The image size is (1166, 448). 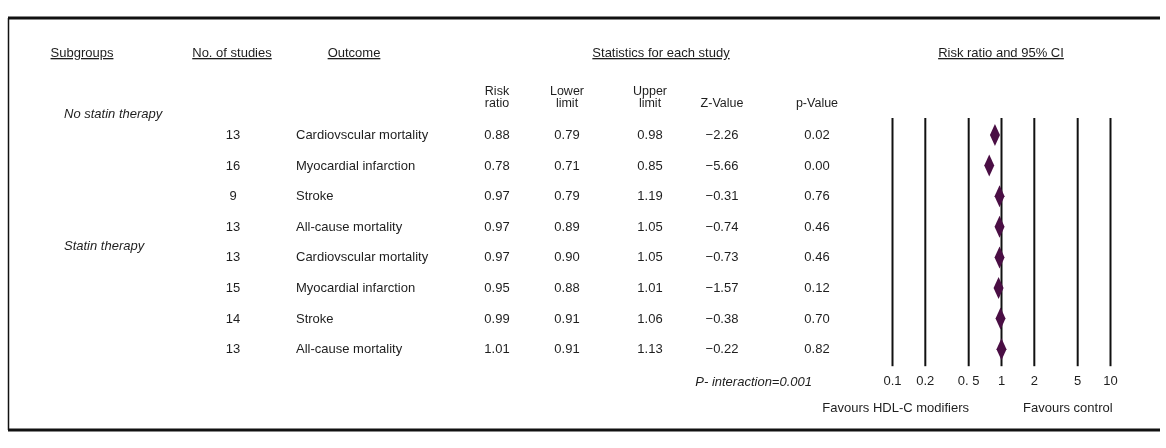 I want to click on text: −5.66, so click(x=722, y=165).